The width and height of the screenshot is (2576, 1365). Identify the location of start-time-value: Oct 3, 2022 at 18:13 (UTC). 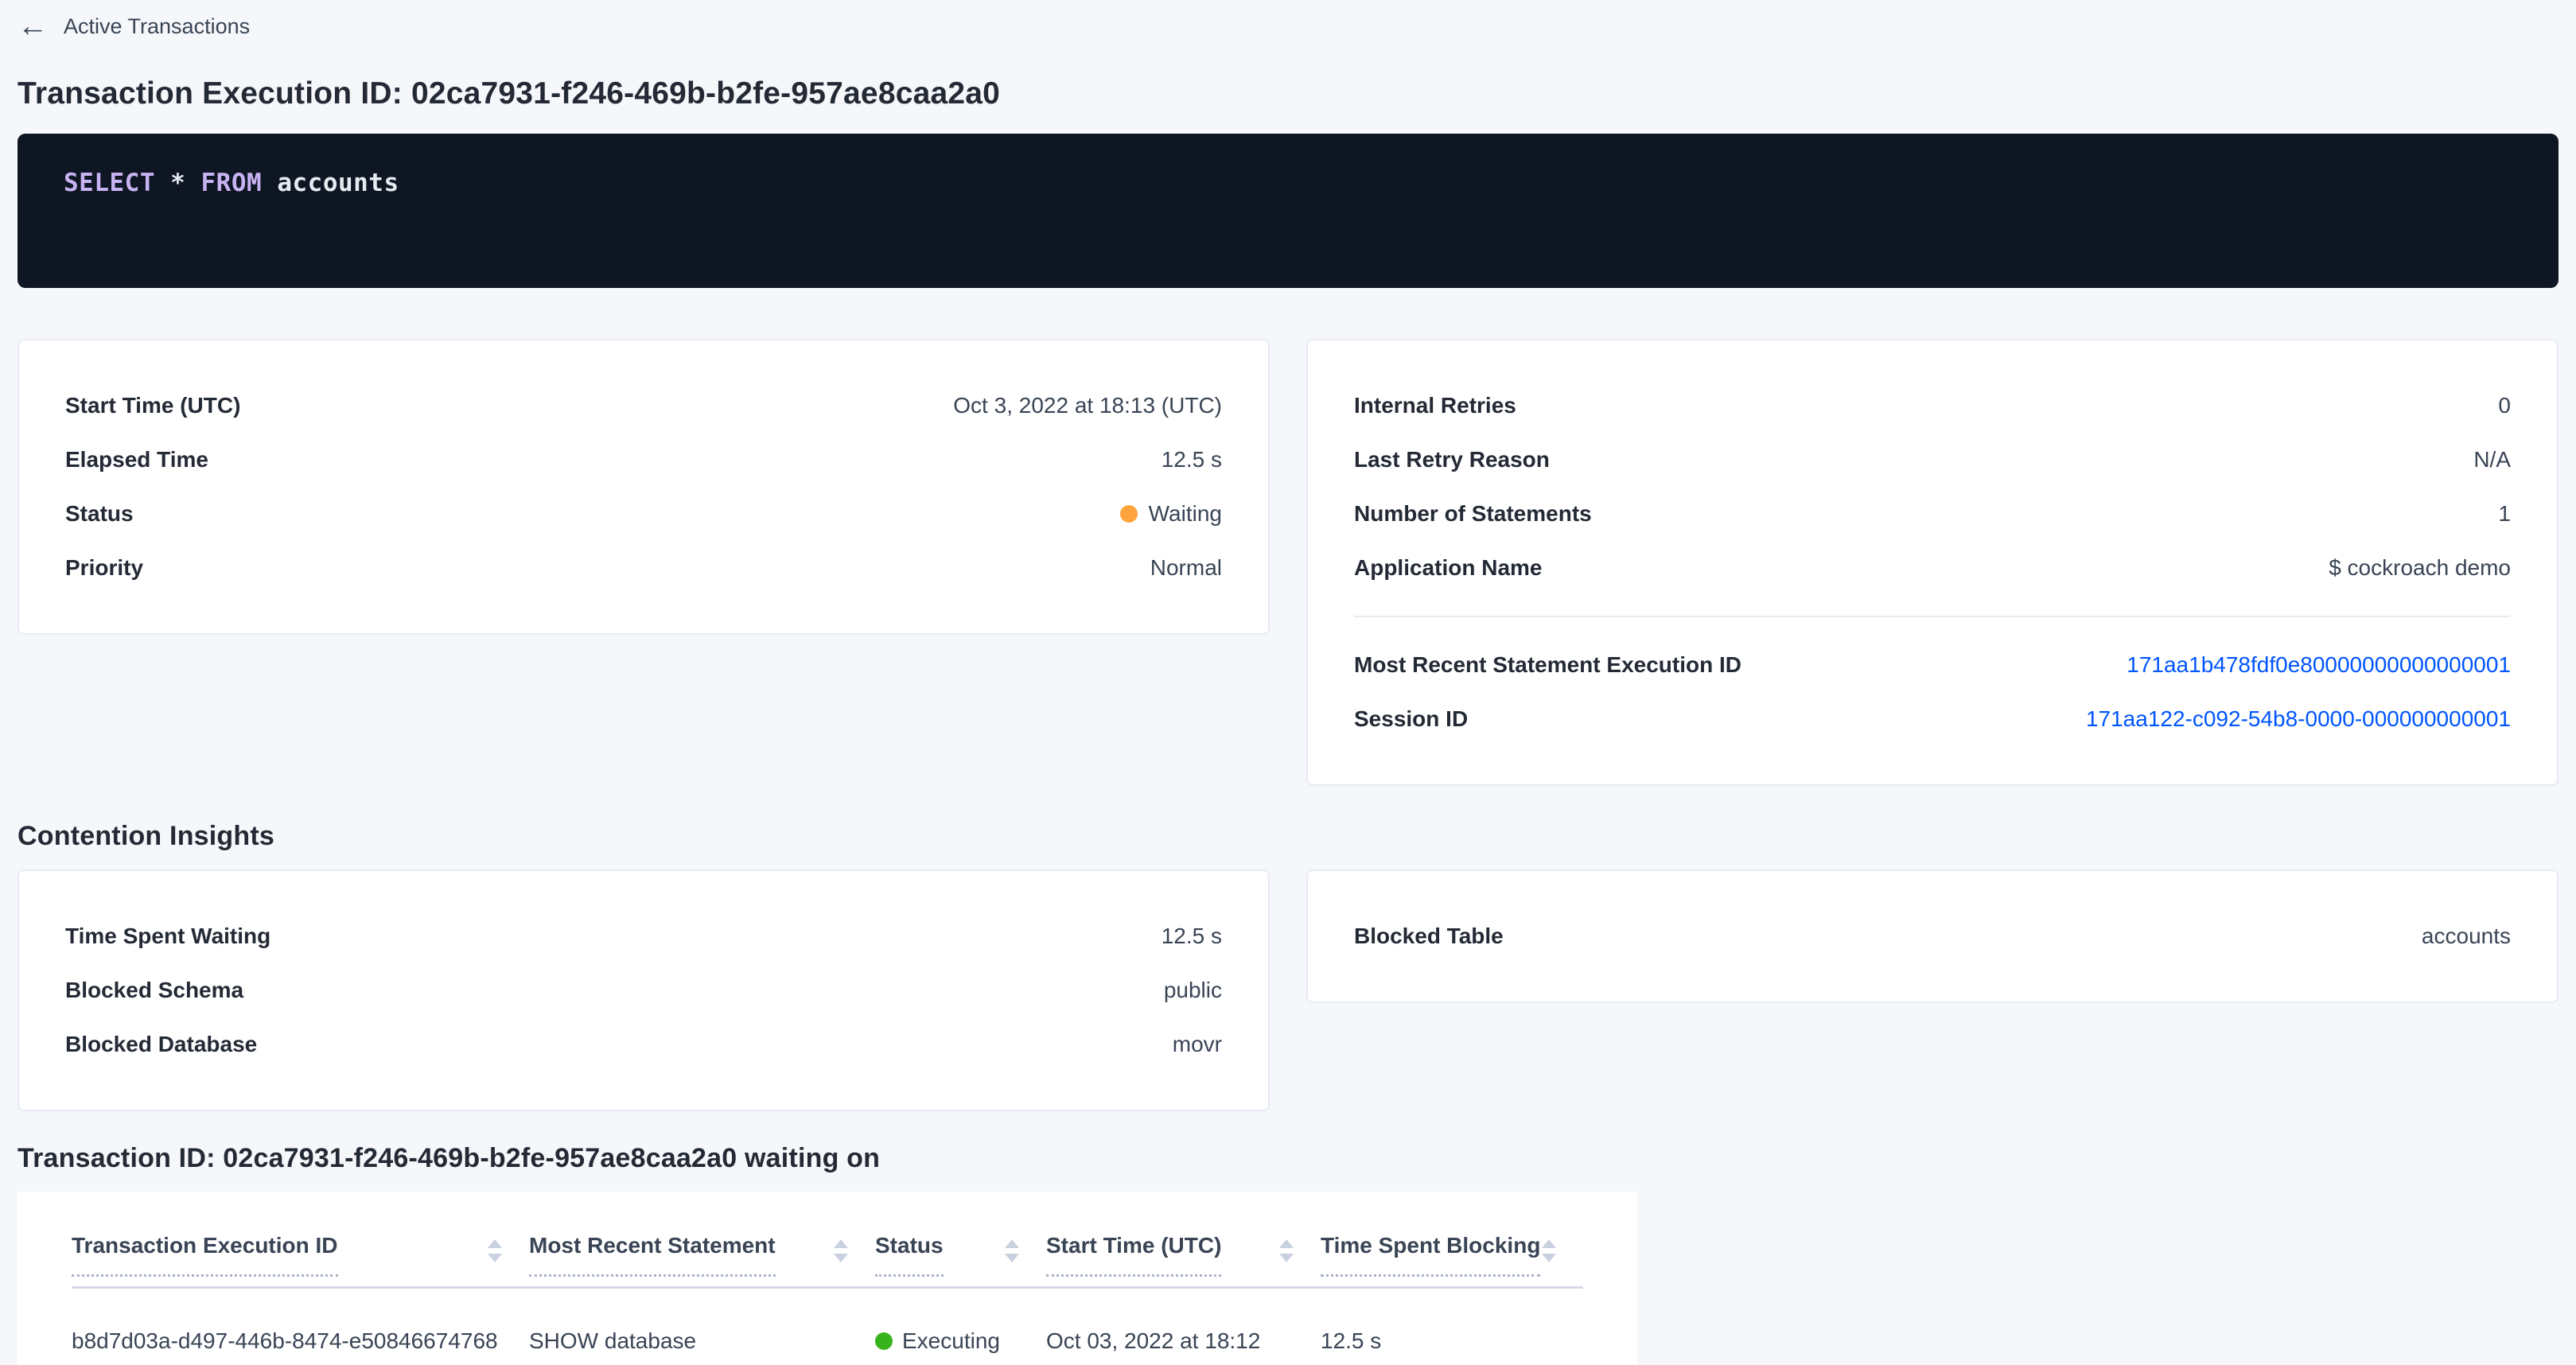
(1088, 405).